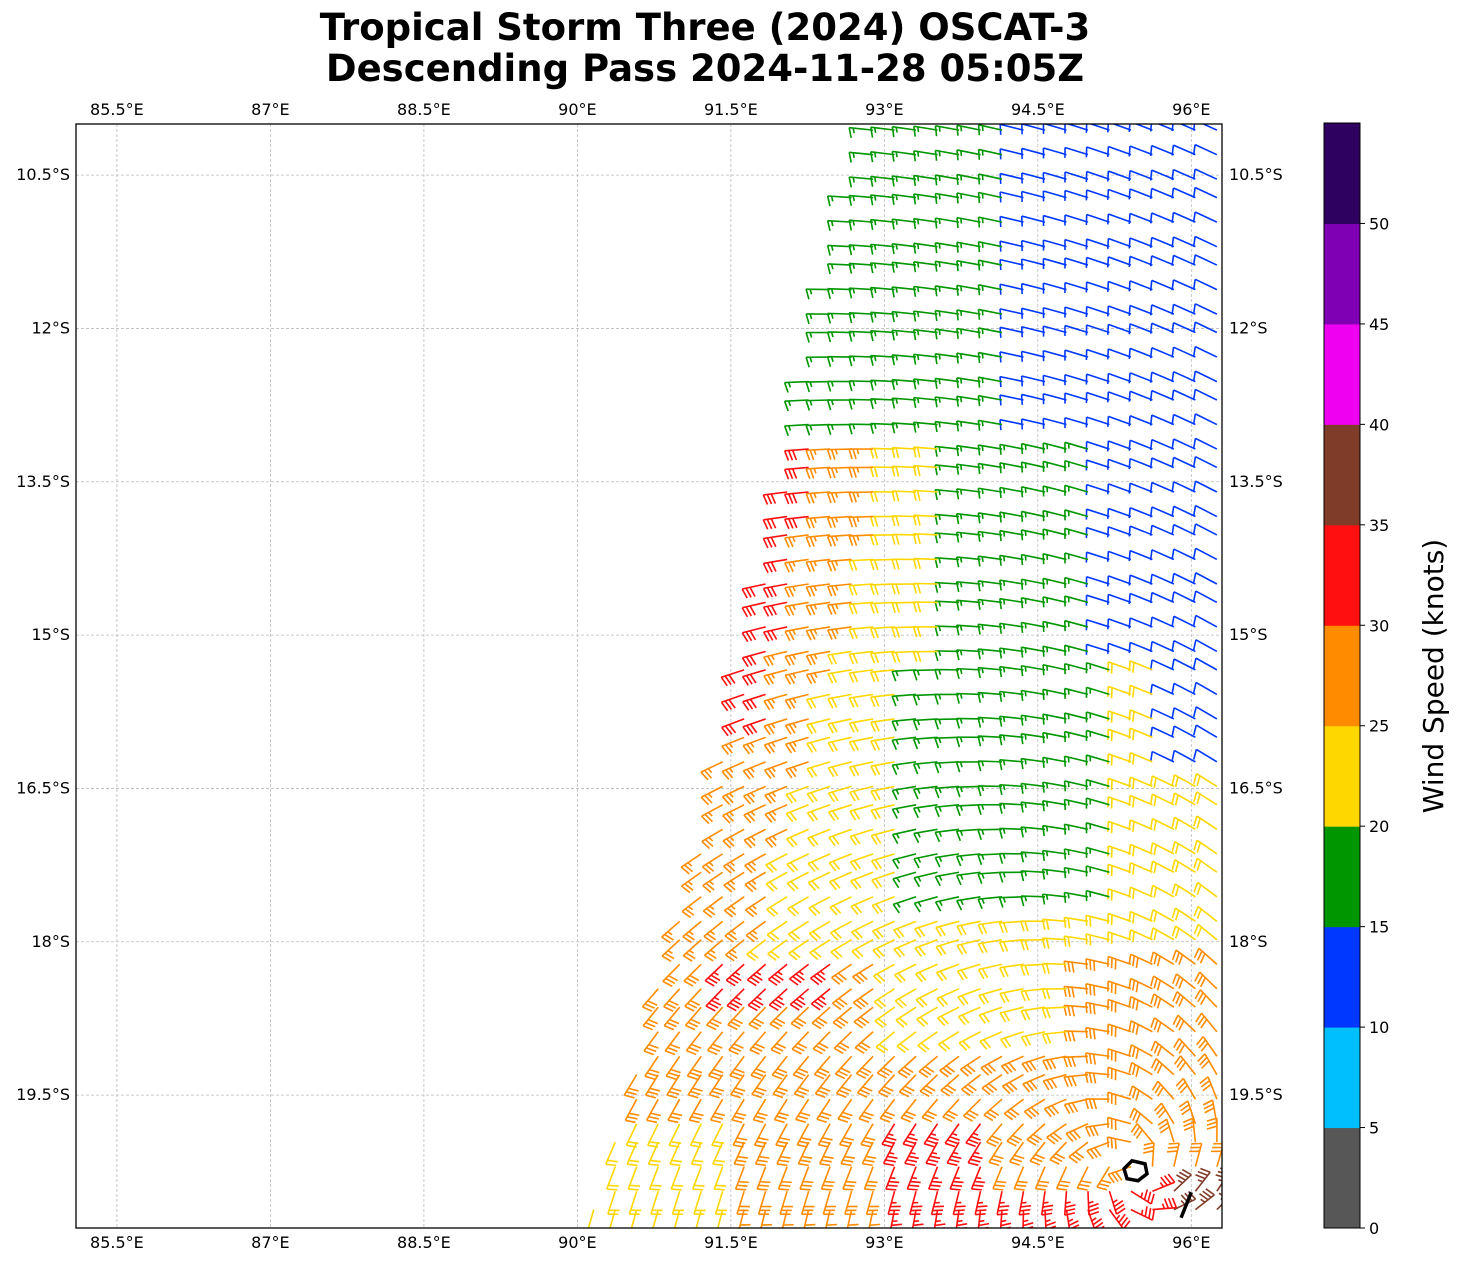  Describe the element at coordinates (43, 174) in the screenshot. I see `lat-tick-label-left: 10.5°S` at that location.